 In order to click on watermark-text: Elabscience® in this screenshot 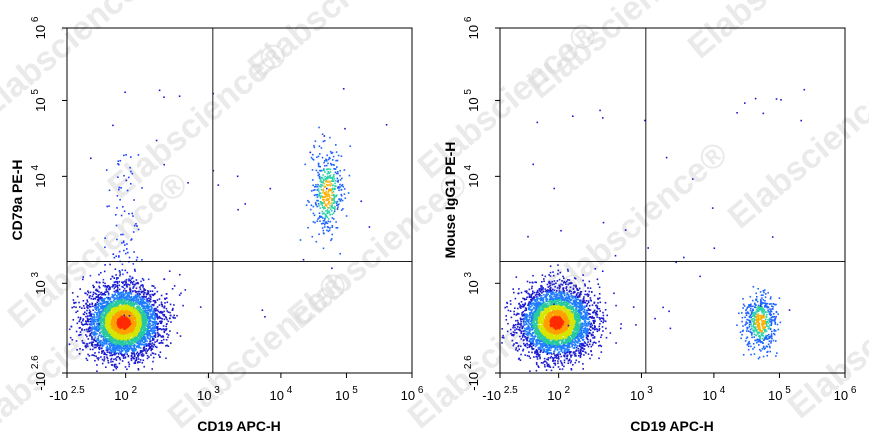, I will do `click(825, 341)`.